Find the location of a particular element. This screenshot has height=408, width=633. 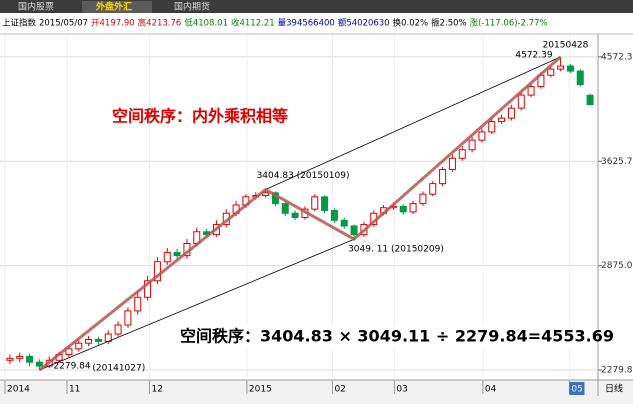

x-tick-label: 2014 is located at coordinates (18, 390).